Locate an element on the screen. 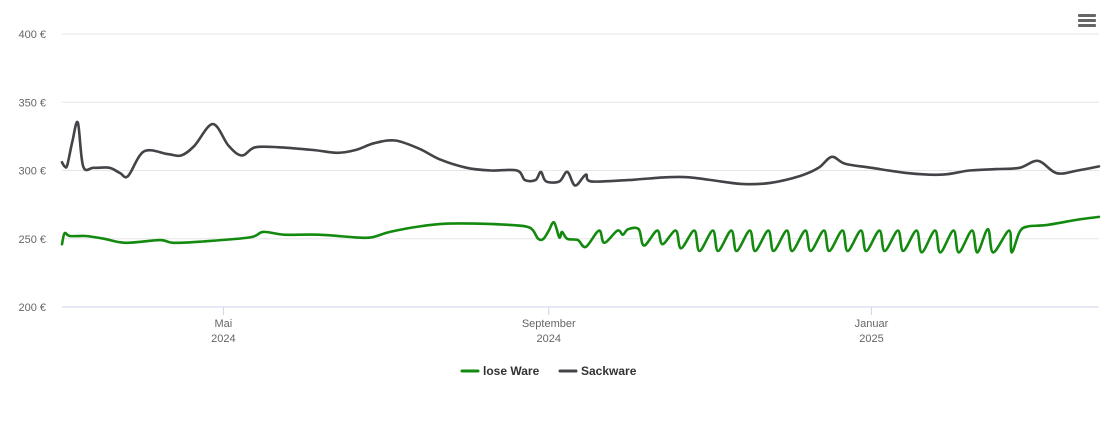 The image size is (1110, 422). x-tick-month-label: September is located at coordinates (549, 324).